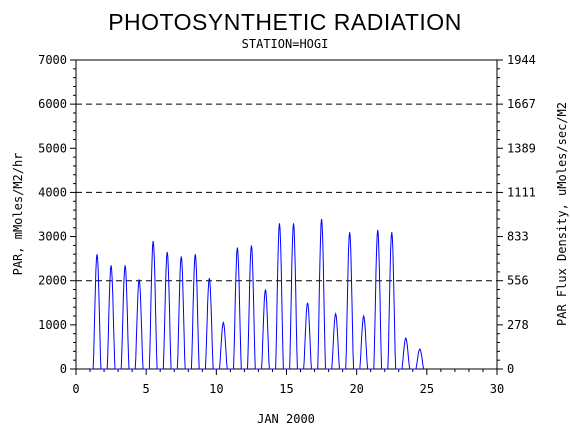 This screenshot has height=430, width=570. Describe the element at coordinates (75, 389) in the screenshot. I see `x-tick-label: 0` at that location.